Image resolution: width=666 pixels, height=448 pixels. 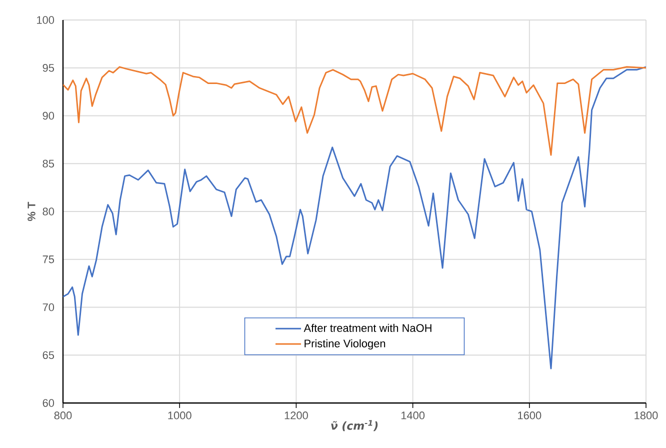 What do you see at coordinates (48, 116) in the screenshot?
I see `y-tick-label: 90` at bounding box center [48, 116].